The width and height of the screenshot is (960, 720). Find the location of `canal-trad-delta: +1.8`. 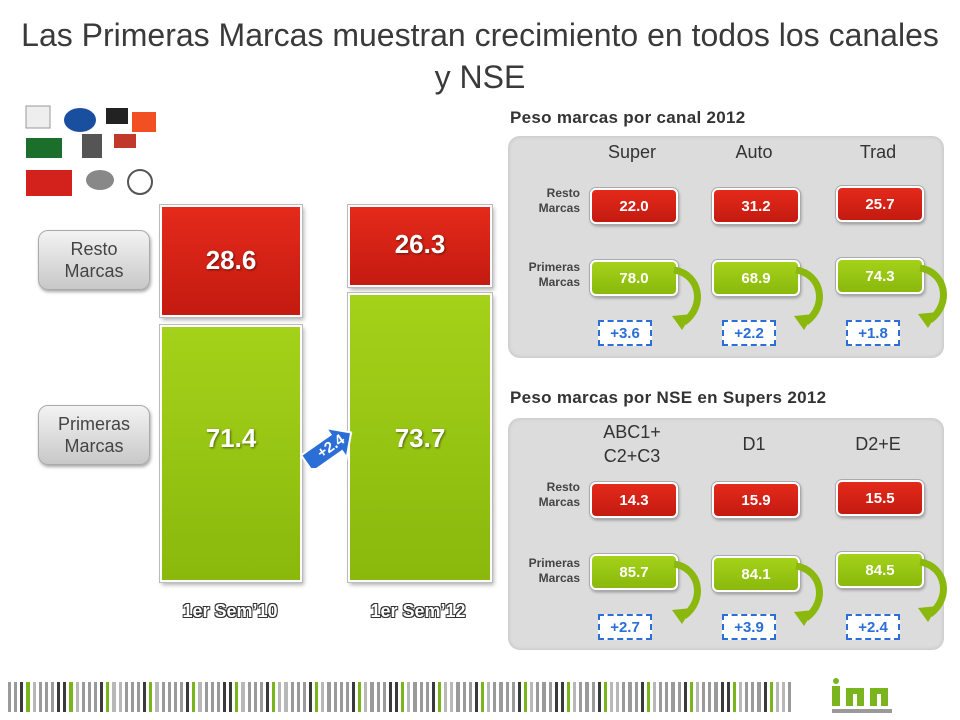

canal-trad-delta: +1.8 is located at coordinates (873, 333).